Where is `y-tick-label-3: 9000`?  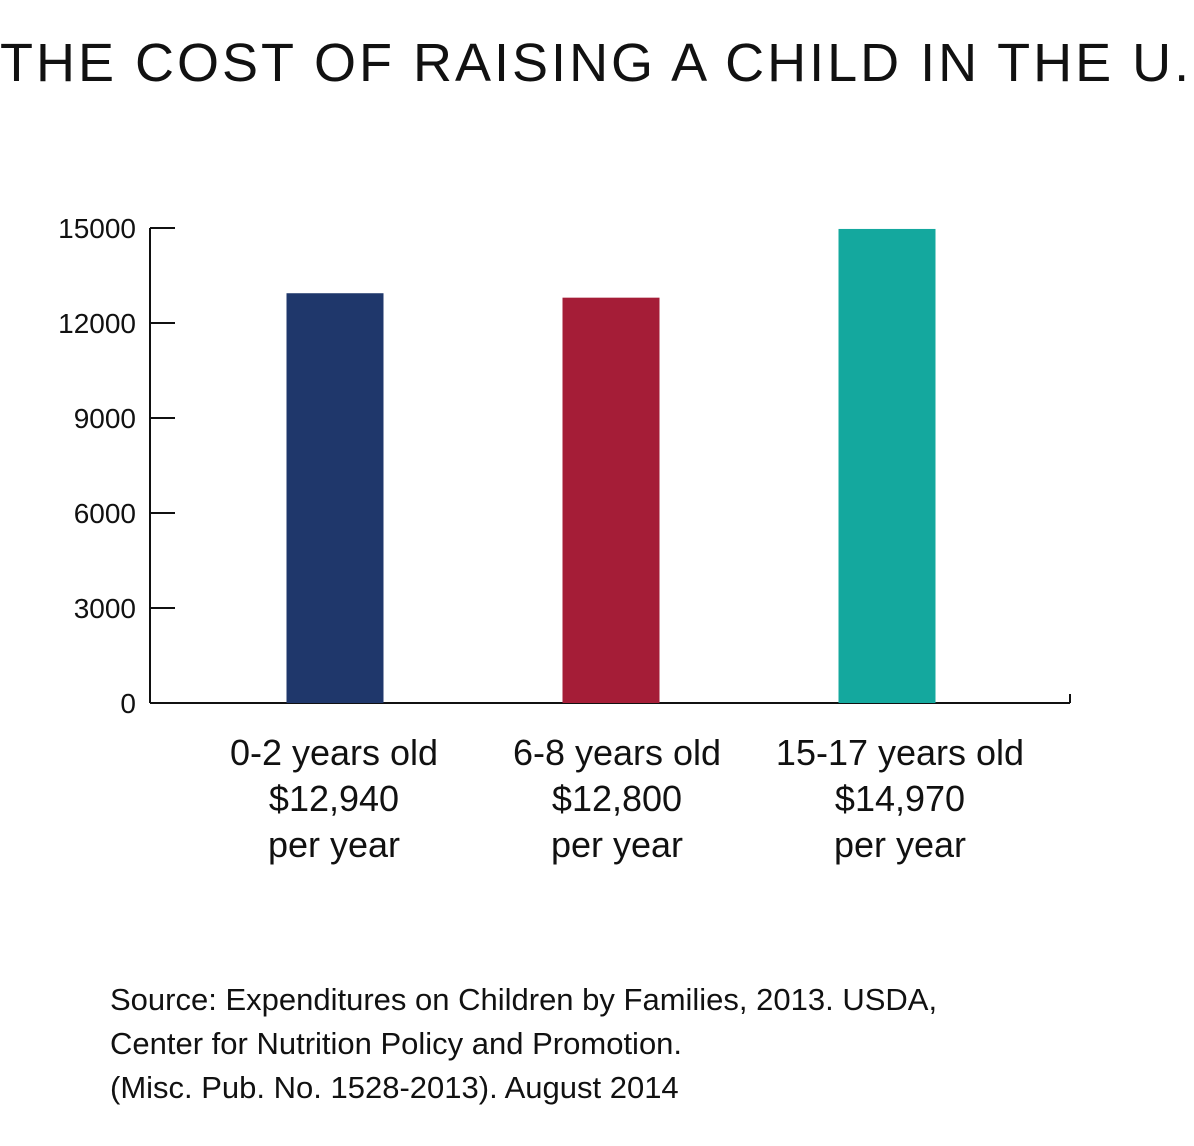 y-tick-label-3: 9000 is located at coordinates (105, 418).